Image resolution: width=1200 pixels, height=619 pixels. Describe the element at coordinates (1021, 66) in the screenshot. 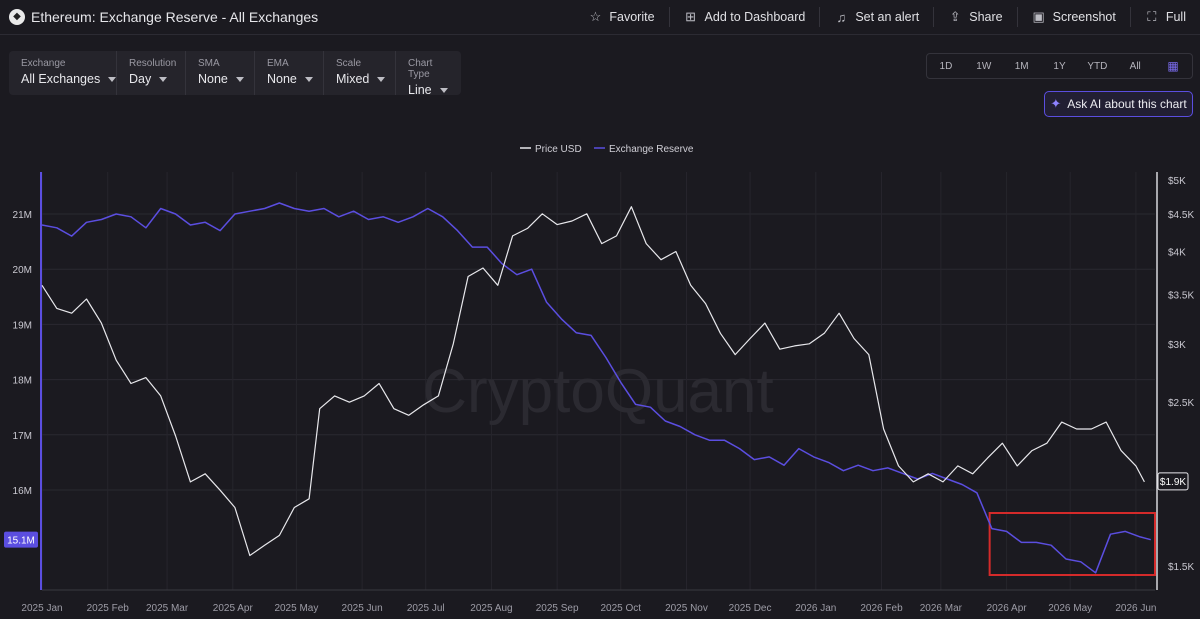

I see `range-1m: 1M` at that location.